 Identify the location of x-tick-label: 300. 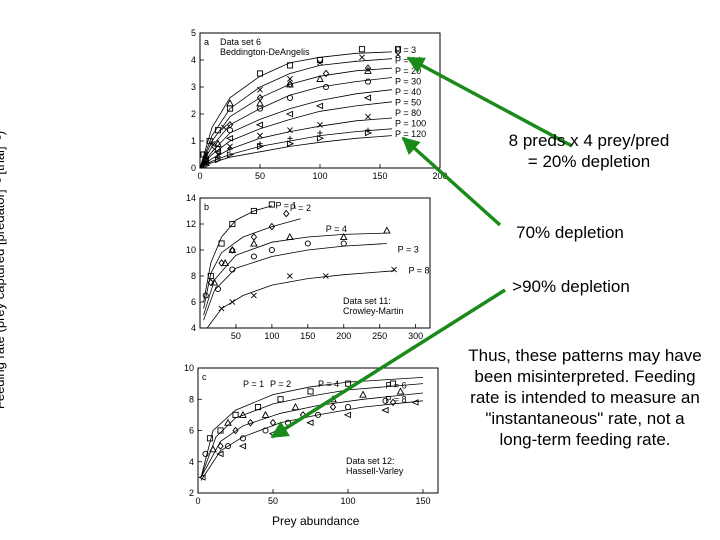
(415, 336).